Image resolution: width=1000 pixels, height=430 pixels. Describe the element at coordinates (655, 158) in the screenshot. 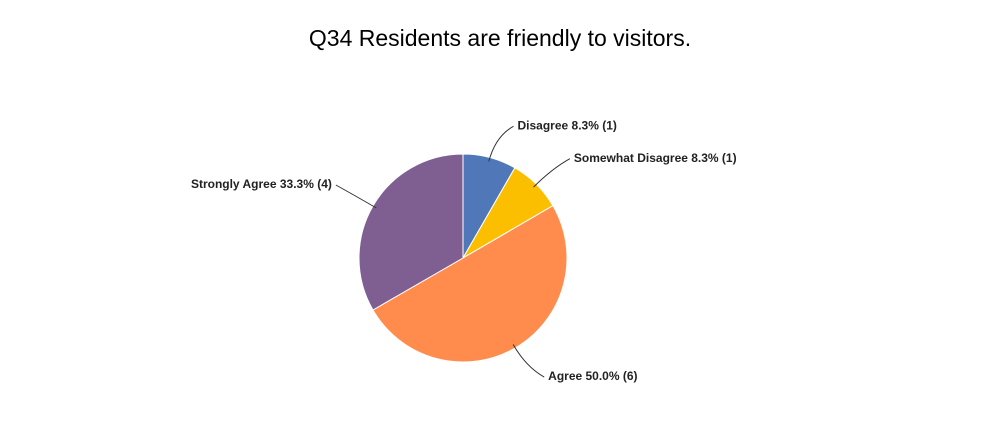

I see `slice-label: Somewhat Disagree 8.3% (1)` at that location.